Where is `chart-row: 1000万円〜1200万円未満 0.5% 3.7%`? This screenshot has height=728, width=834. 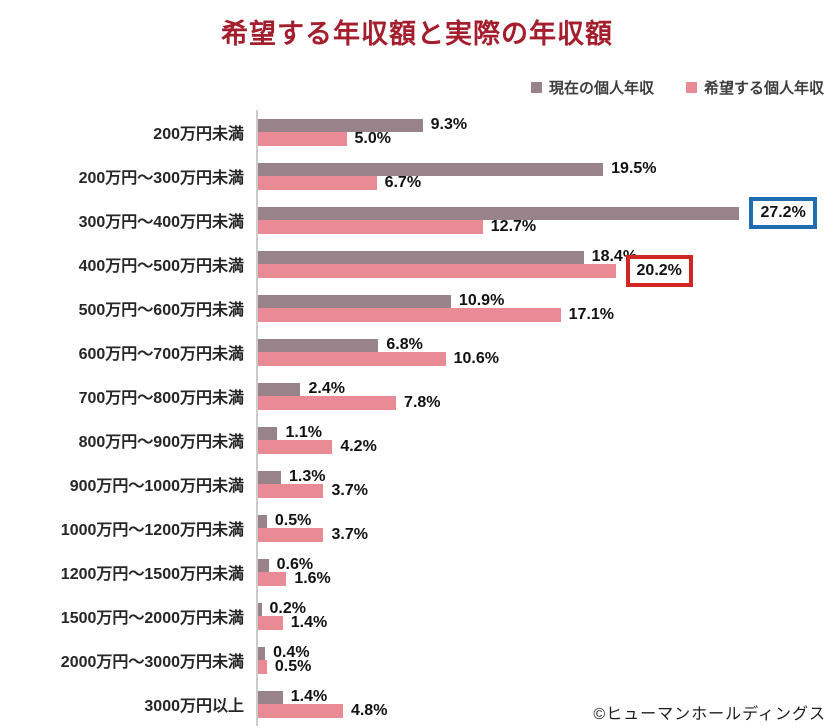
chart-row: 1000万円〜1200万円未満 0.5% 3.7% is located at coordinates (422, 528).